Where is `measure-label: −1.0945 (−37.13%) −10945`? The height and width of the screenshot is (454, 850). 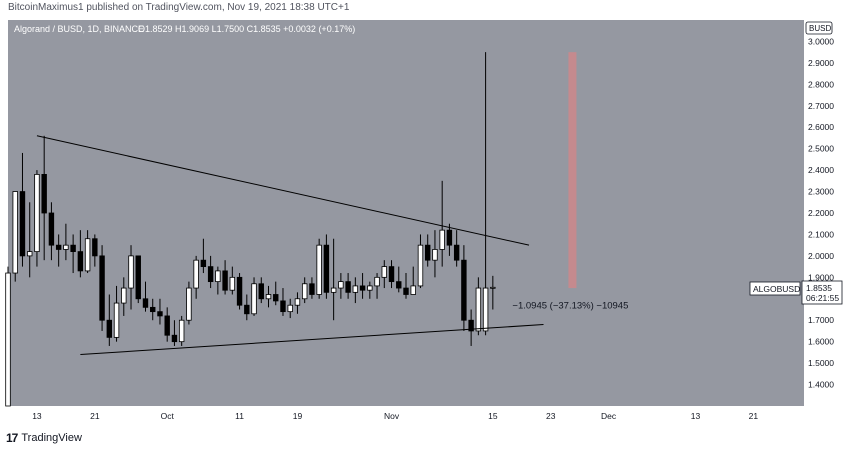 measure-label: −1.0945 (−37.13%) −10945 is located at coordinates (570, 305).